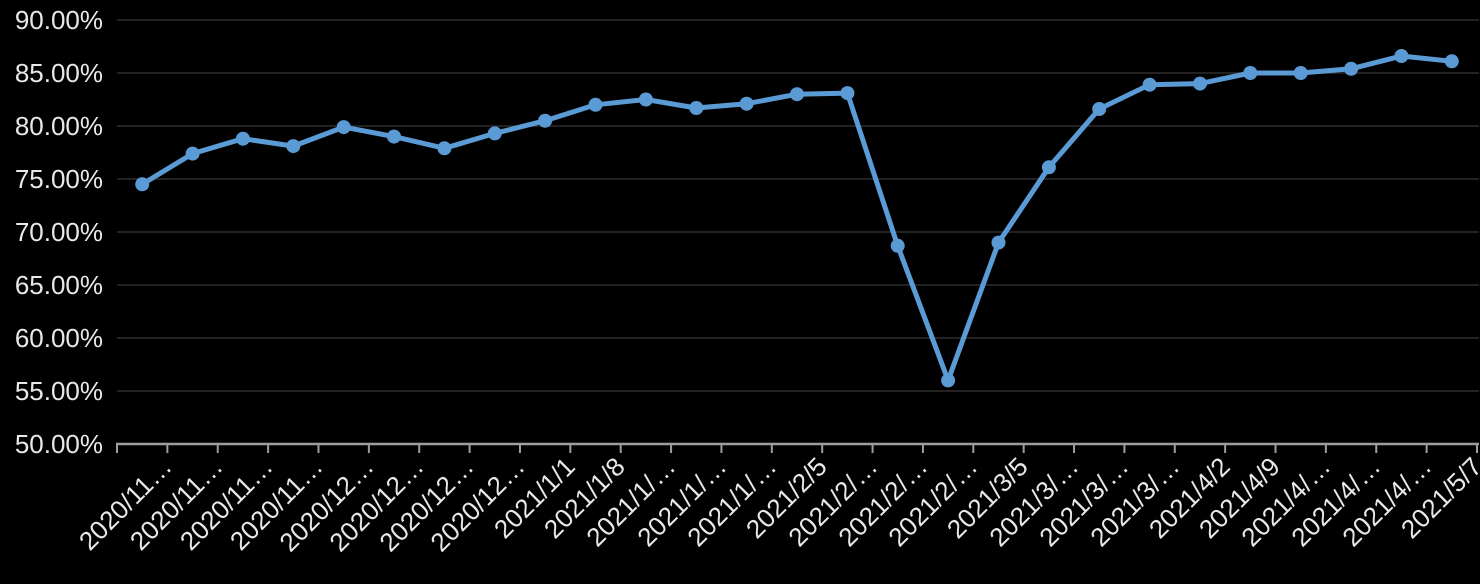 The image size is (1480, 584). What do you see at coordinates (58, 232) in the screenshot?
I see `y-axis-tick-label: 70.00%` at bounding box center [58, 232].